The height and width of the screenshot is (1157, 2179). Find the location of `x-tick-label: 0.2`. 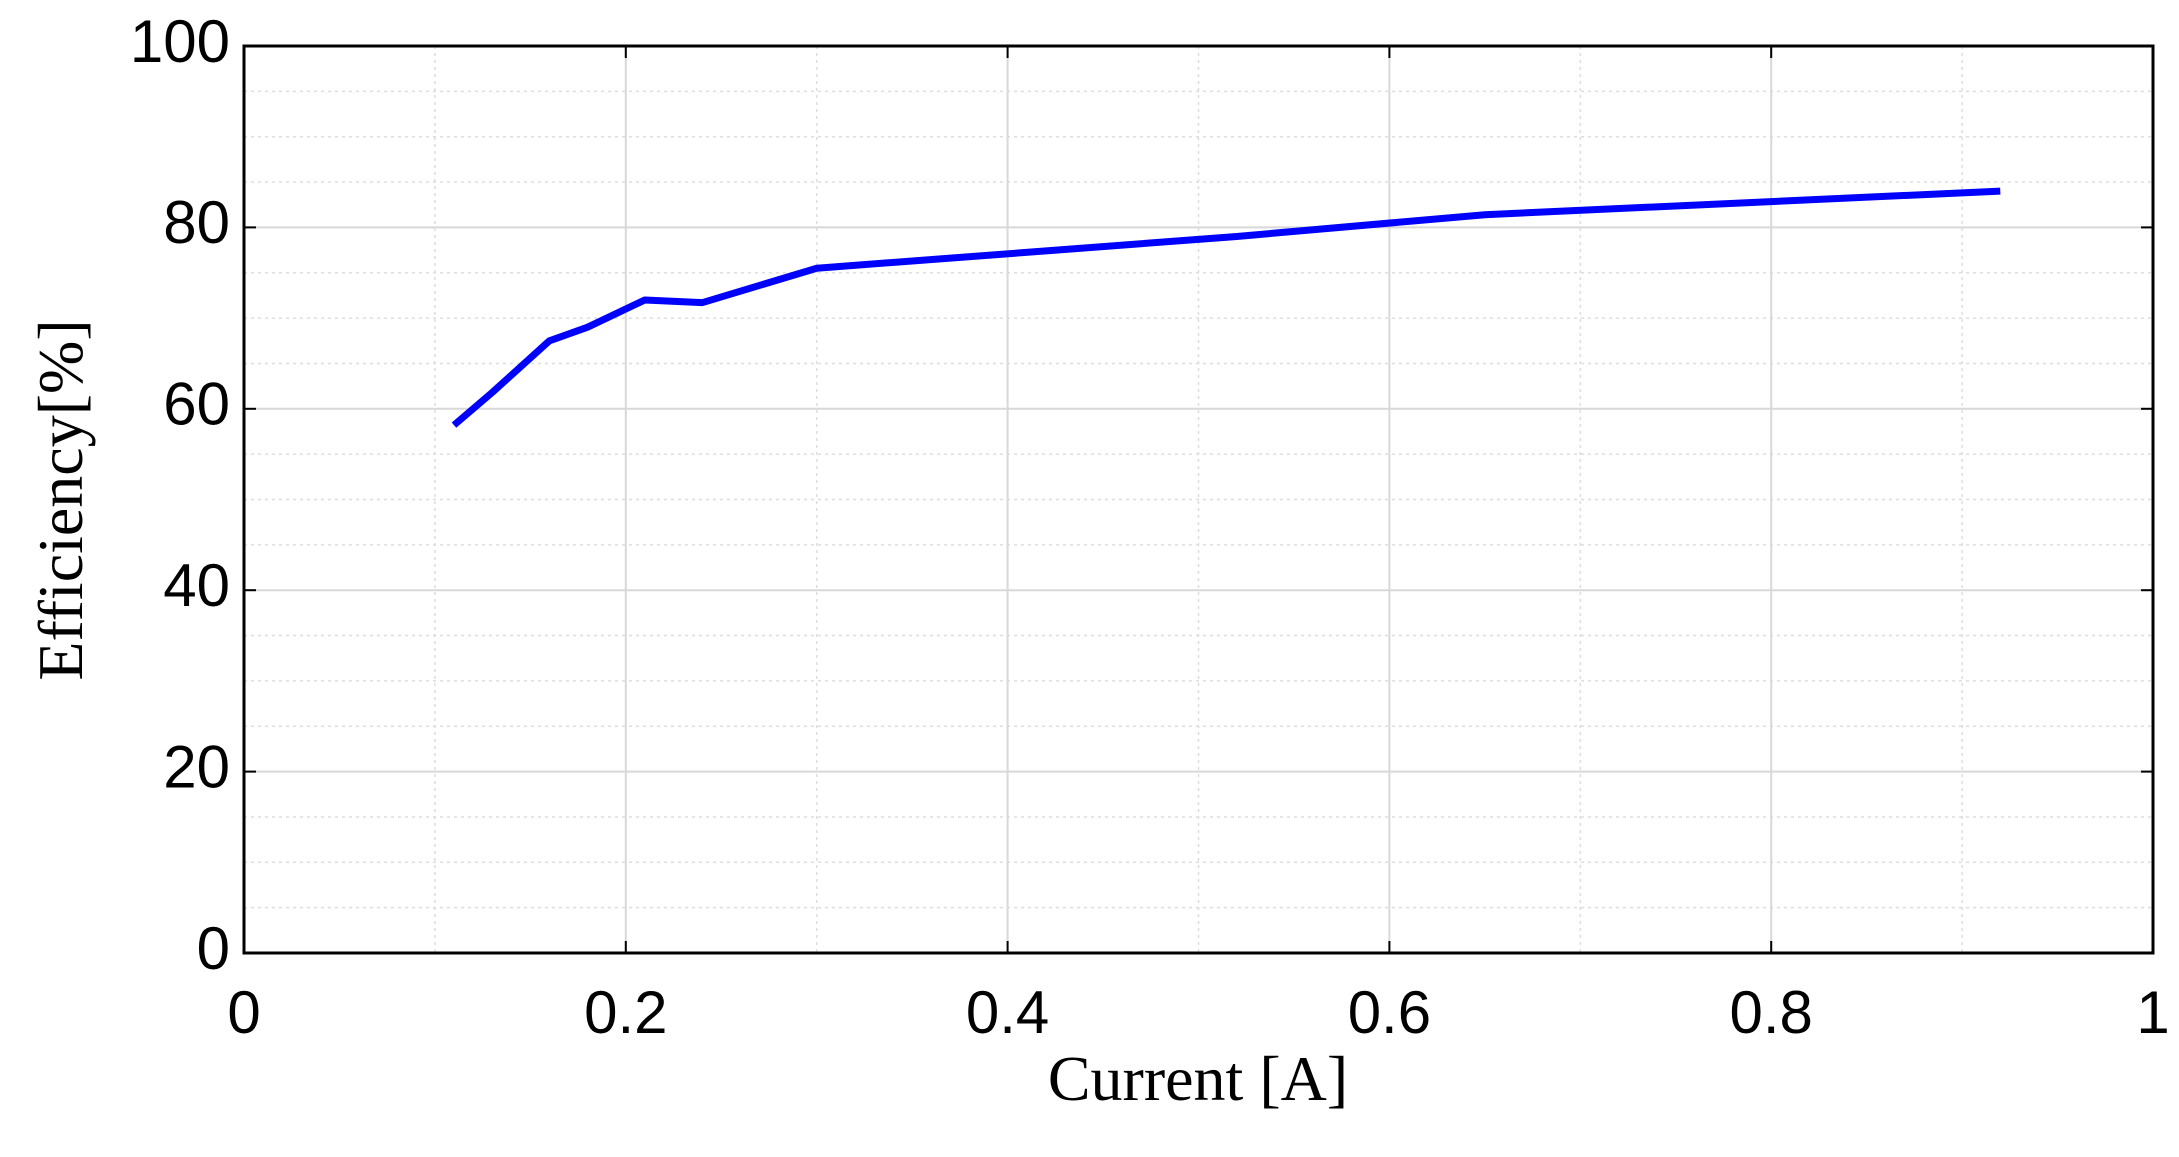

x-tick-label: 0.2 is located at coordinates (625, 1012).